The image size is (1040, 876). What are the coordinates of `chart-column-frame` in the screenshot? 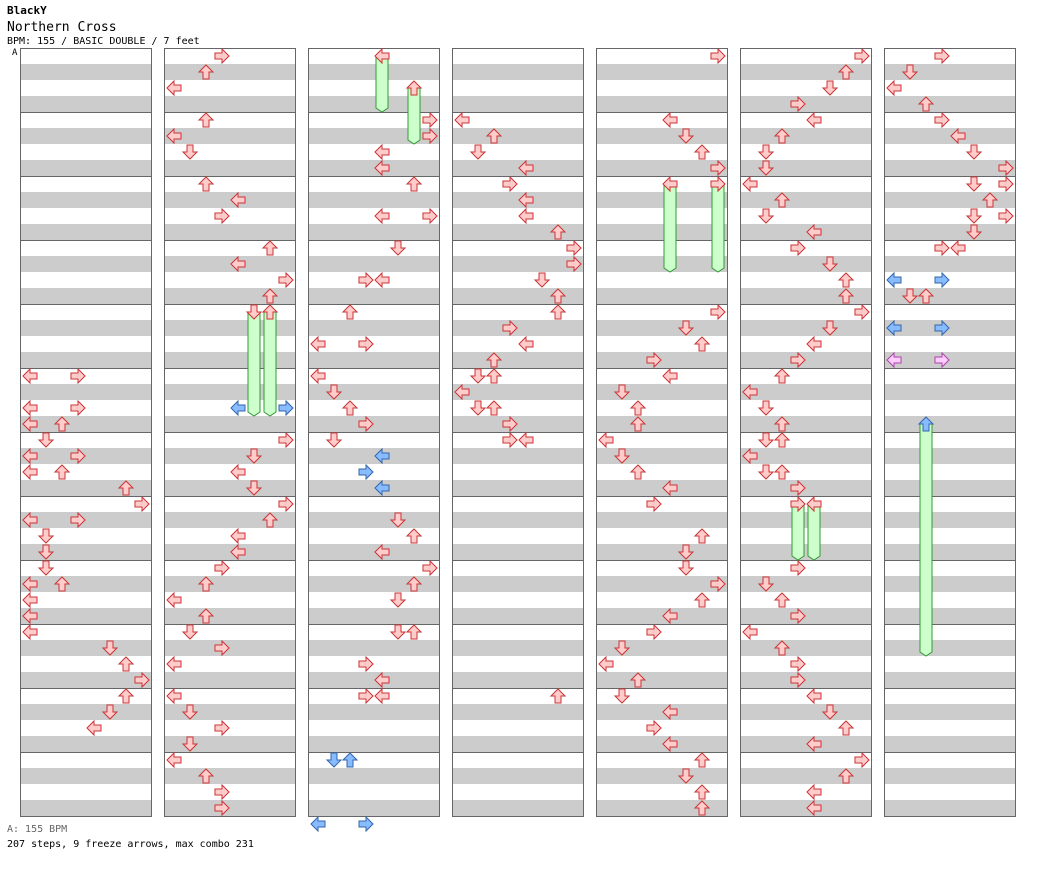 It's located at (806, 432).